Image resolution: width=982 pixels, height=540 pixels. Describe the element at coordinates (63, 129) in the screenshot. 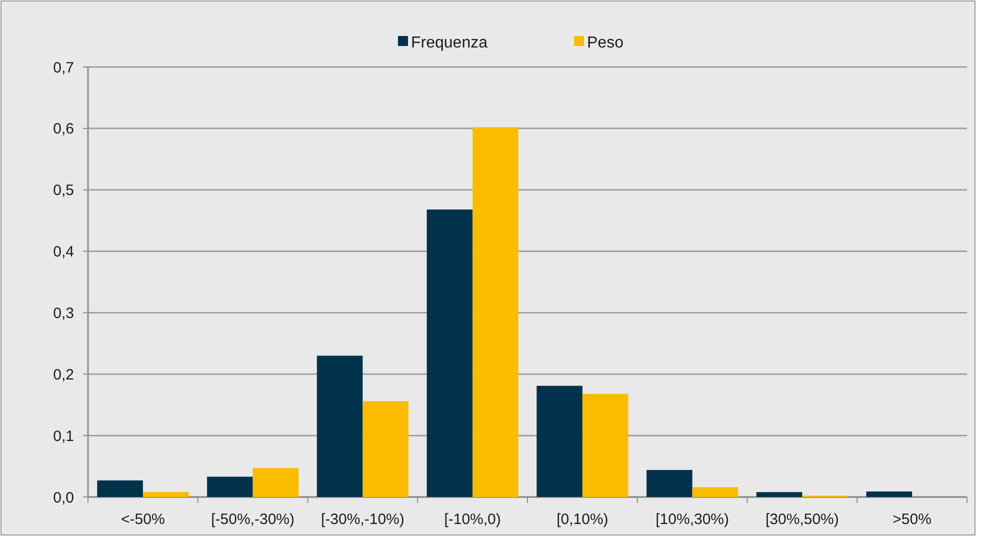

I see `y-tick-label: 0,6` at that location.